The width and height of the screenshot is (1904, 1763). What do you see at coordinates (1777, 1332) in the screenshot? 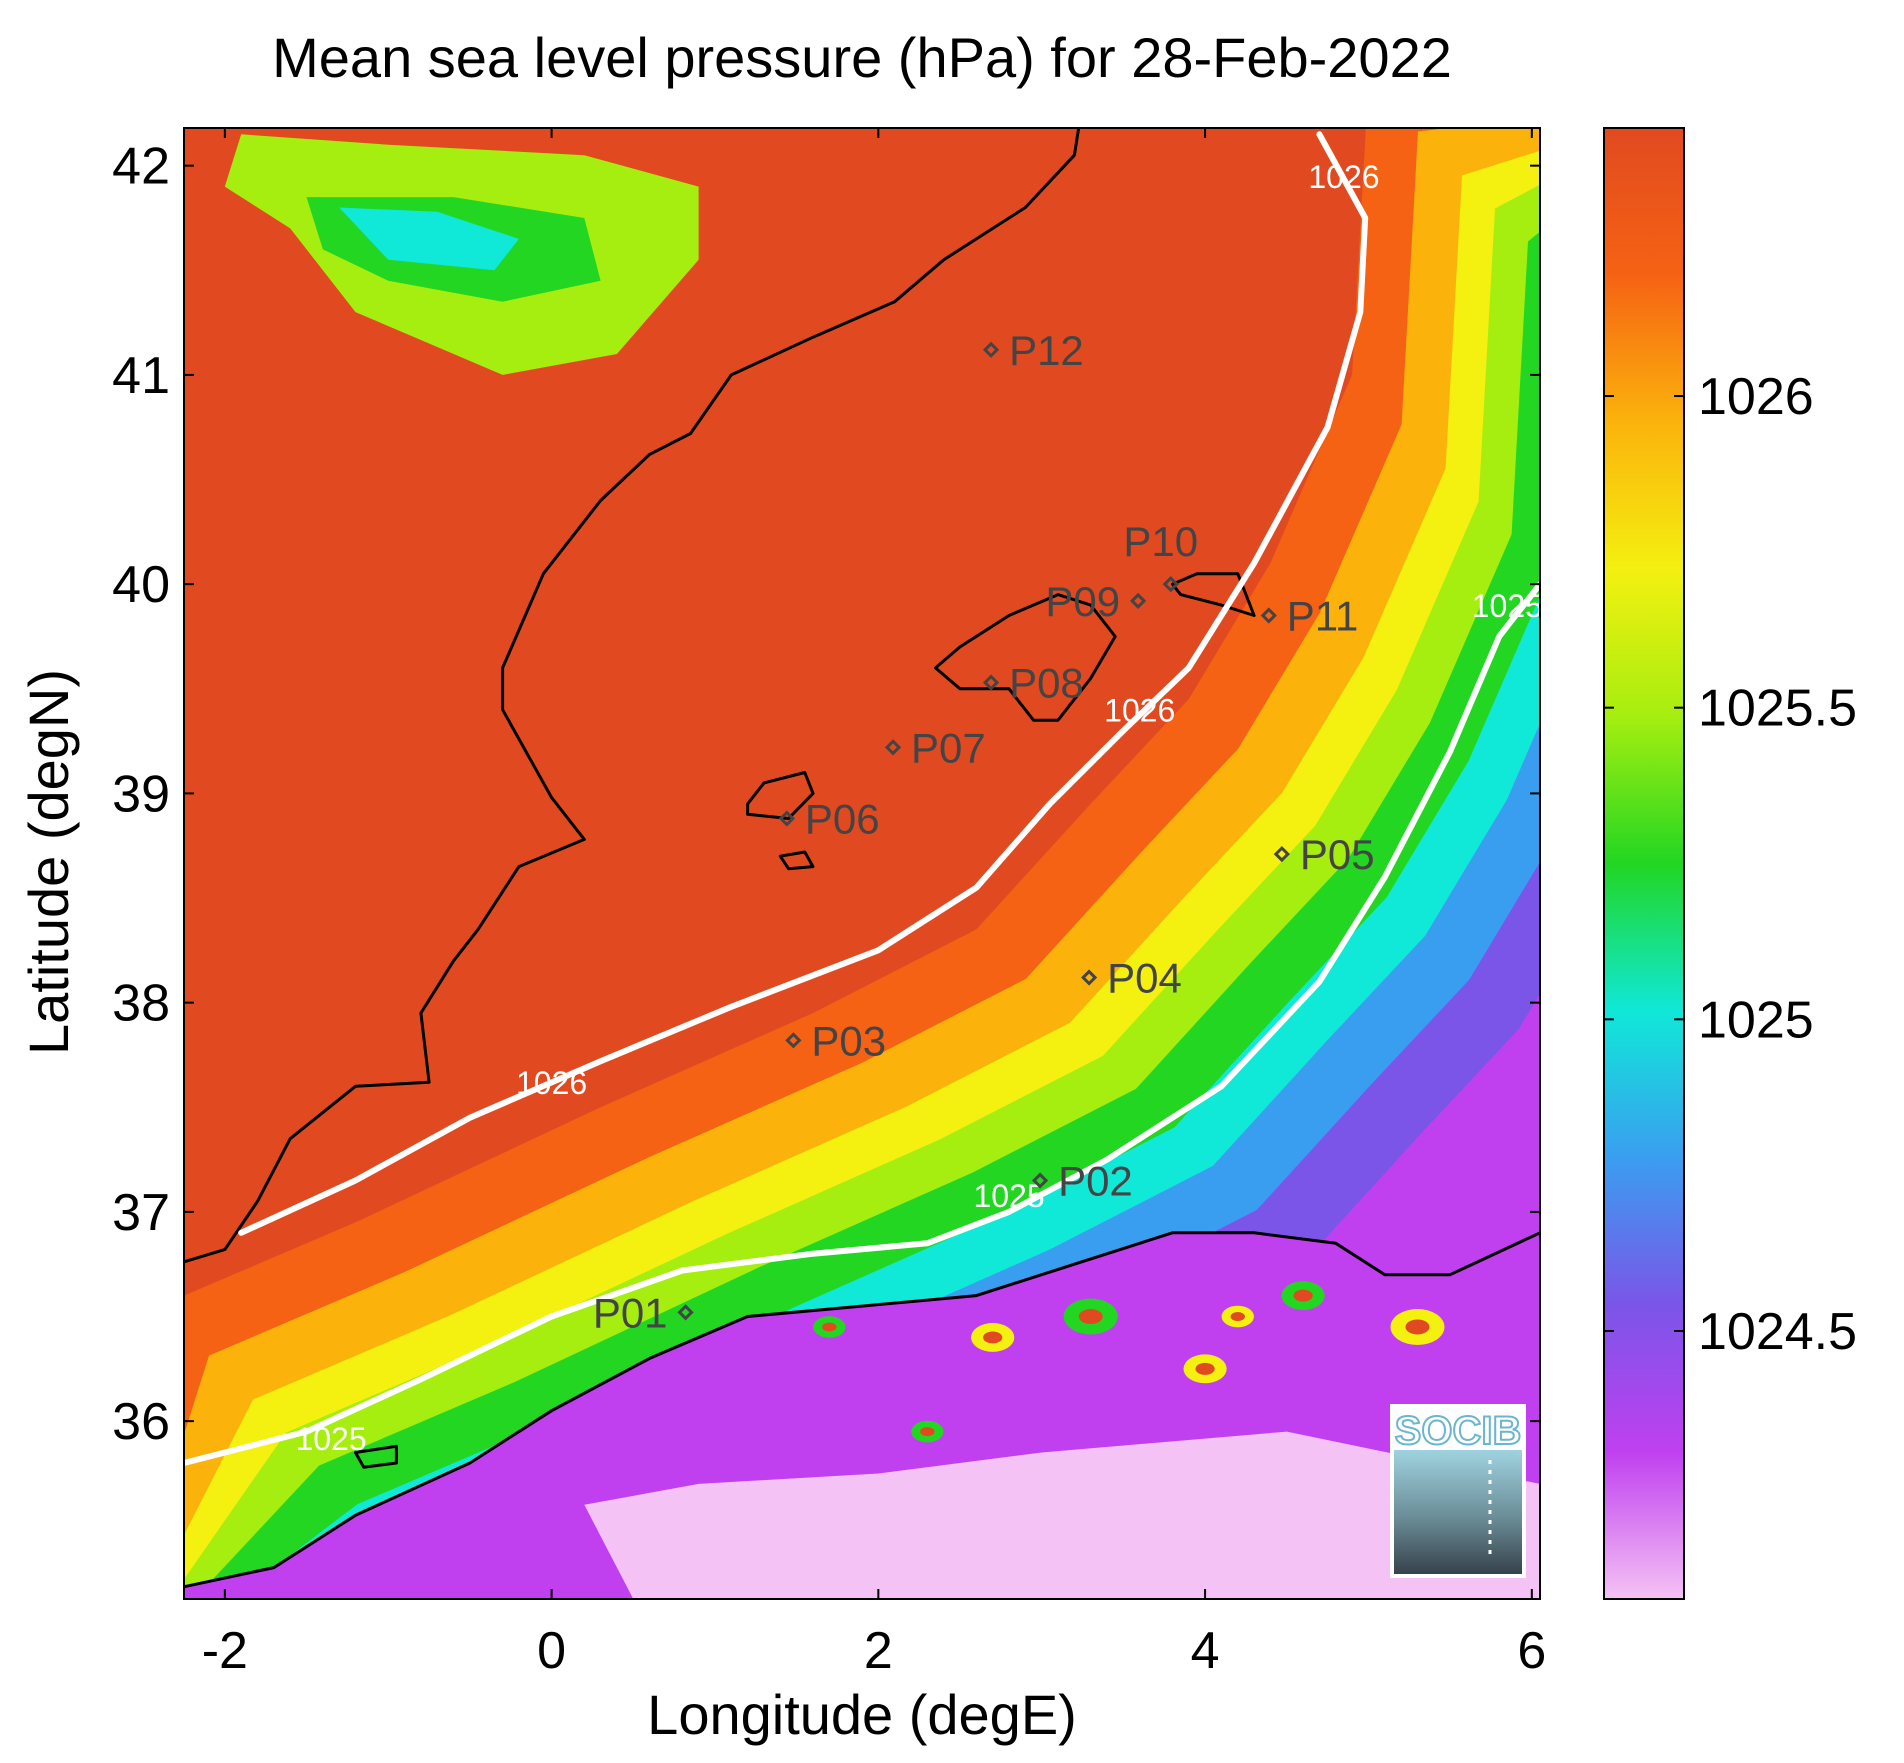
I see `colorbar-tick-label: 1024.5` at bounding box center [1777, 1332].